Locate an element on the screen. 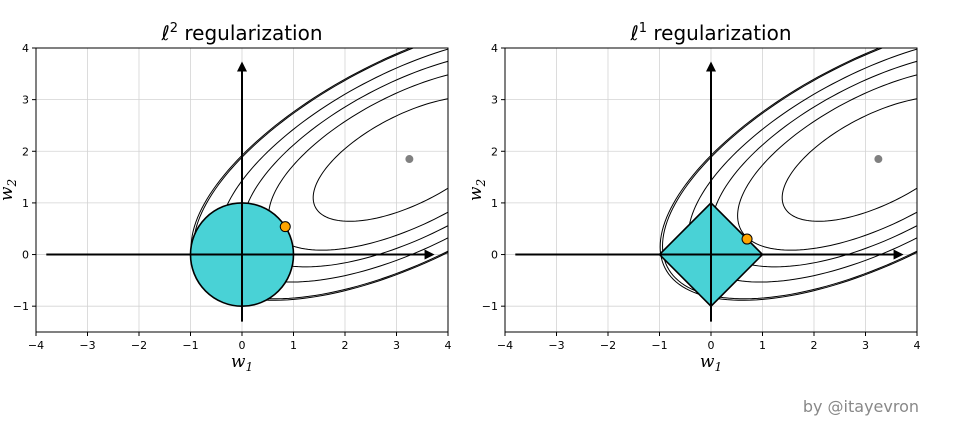 The width and height of the screenshot is (957, 434). chart-title: ℓ1 regularization is located at coordinates (710, 33).